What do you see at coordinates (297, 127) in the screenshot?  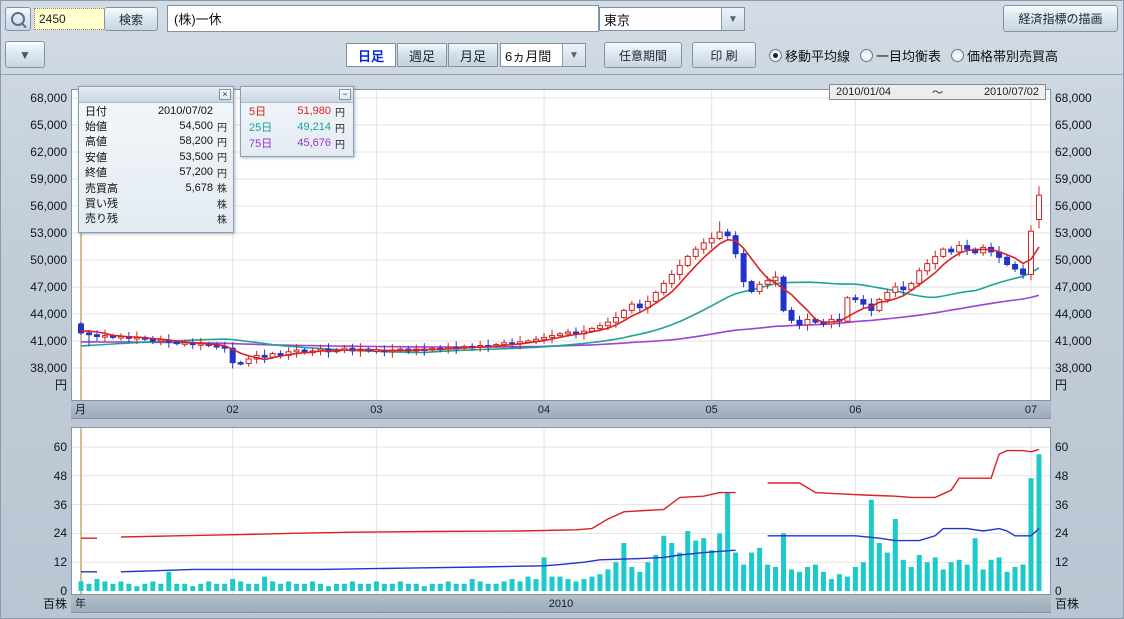 I see `ma-legend-row: 25日 49,214 円` at bounding box center [297, 127].